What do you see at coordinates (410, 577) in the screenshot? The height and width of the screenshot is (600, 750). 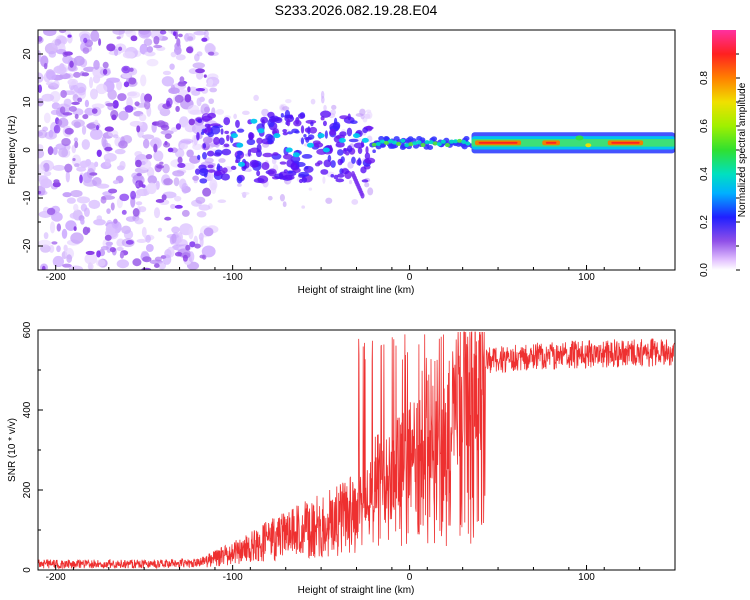 I see `snr-xtick-label: 0` at bounding box center [410, 577].